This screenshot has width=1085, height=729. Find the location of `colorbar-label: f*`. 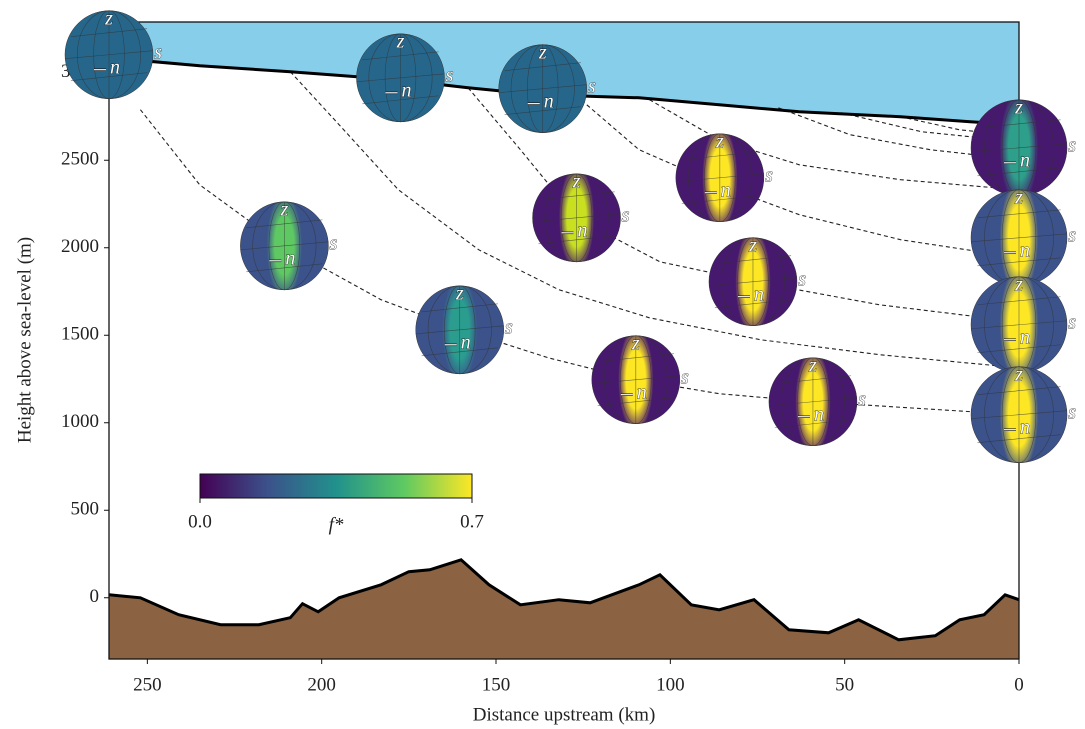

colorbar-label: f* is located at coordinates (336, 524).